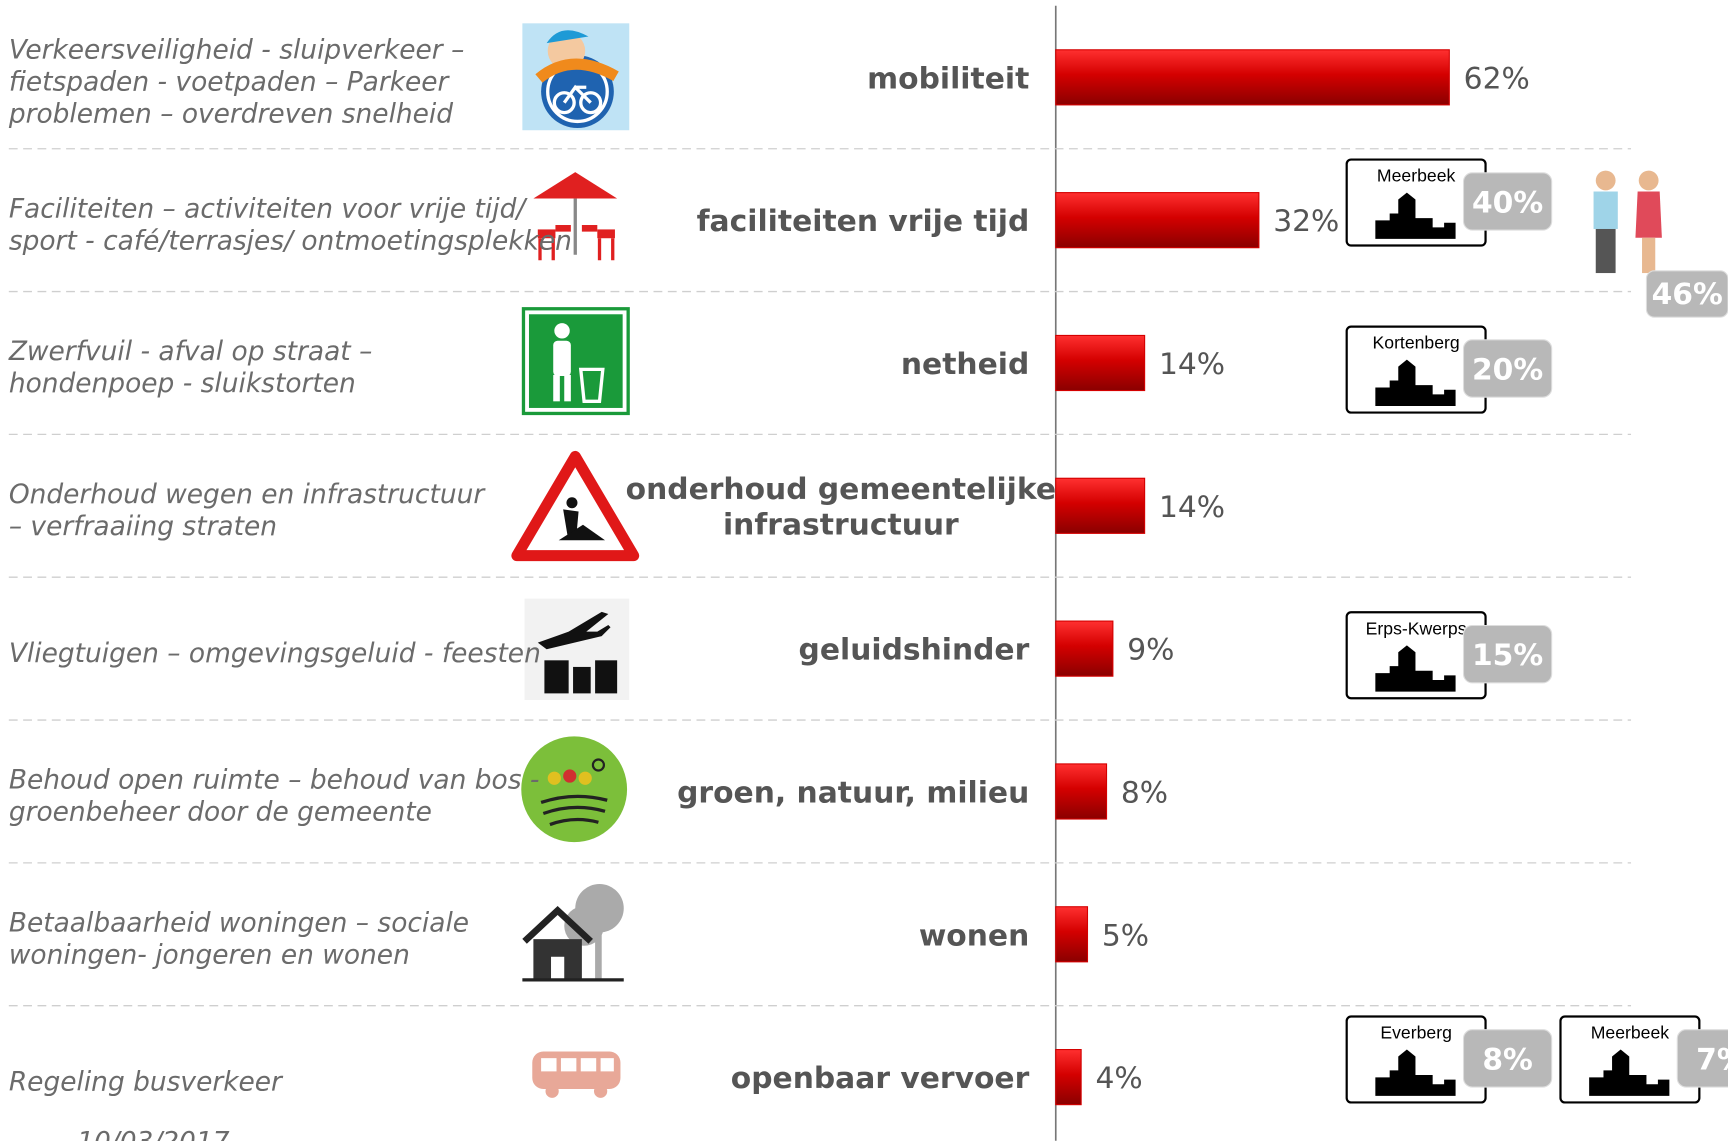 This screenshot has width=1728, height=1141. What do you see at coordinates (209, 954) in the screenshot?
I see `description: woningen- jongeren en wonen` at bounding box center [209, 954].